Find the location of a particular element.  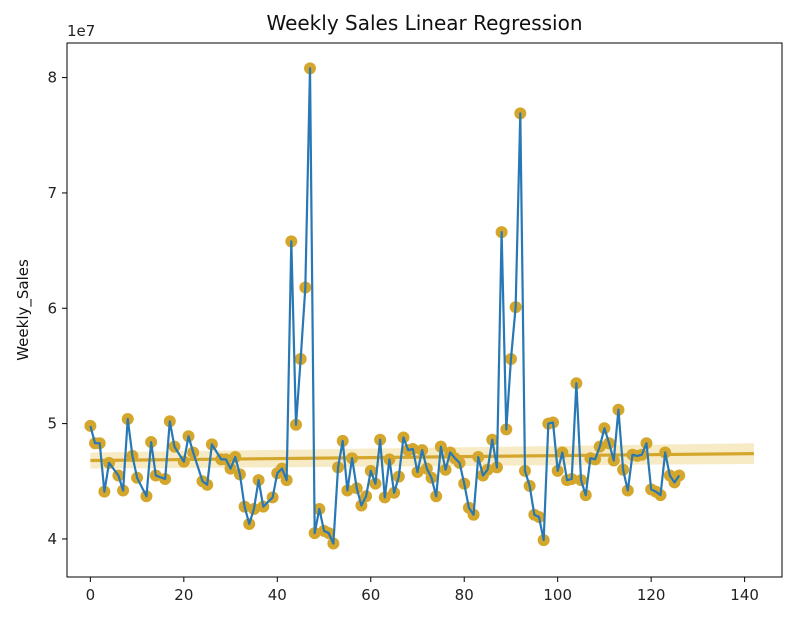

y-tick-label: 4 is located at coordinates (52, 539).